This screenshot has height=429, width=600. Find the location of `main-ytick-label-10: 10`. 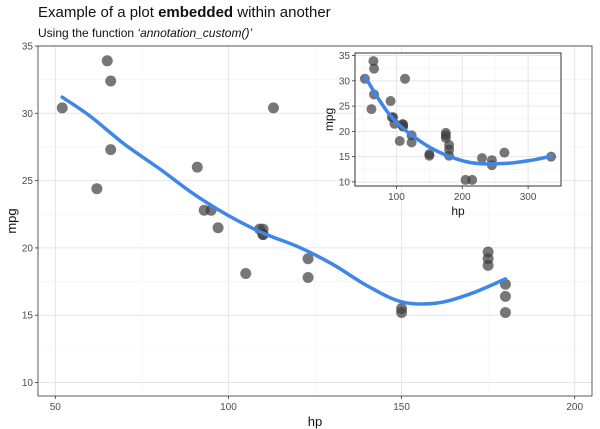

main-ytick-label-10: 10 is located at coordinates (28, 383).